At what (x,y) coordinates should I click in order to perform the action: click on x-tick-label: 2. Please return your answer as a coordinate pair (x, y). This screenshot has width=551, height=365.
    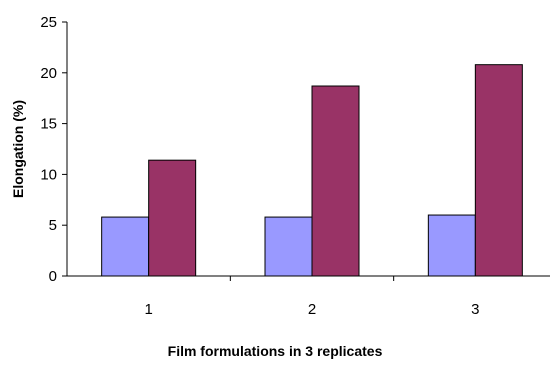
    Looking at the image, I should click on (312, 309).